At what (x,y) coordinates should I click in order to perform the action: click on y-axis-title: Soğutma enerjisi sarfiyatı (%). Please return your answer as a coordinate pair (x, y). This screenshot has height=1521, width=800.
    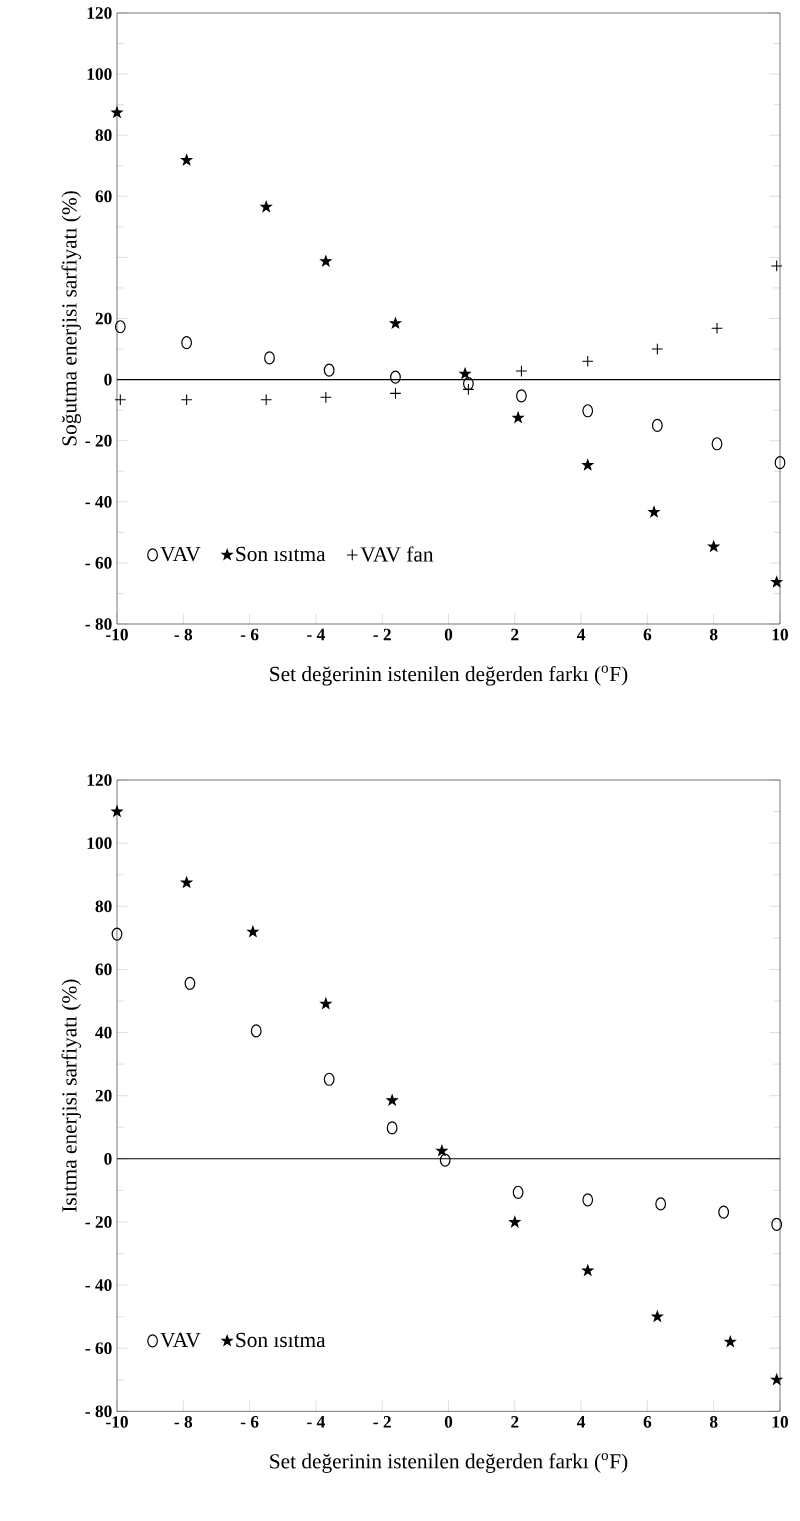
    Looking at the image, I should click on (71, 318).